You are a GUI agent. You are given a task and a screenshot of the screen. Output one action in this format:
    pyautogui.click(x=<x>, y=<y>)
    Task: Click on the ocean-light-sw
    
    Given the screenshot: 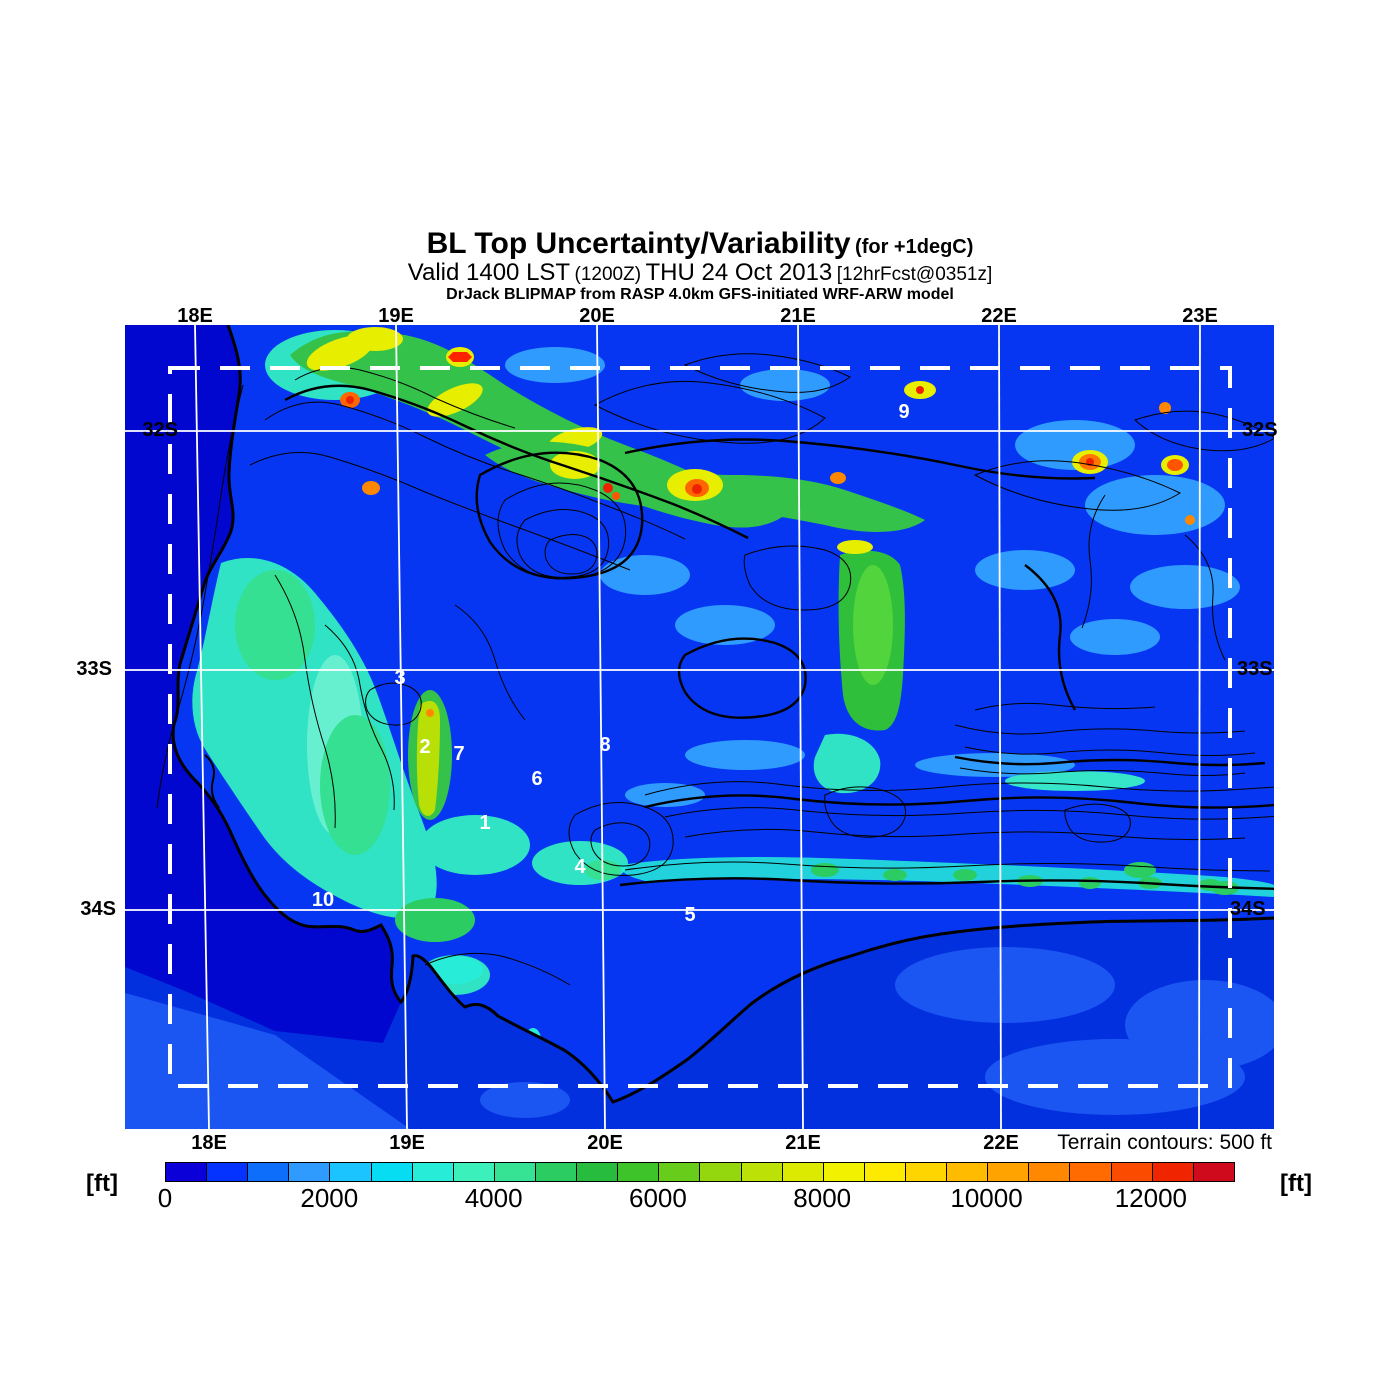 What is the action you would take?
    pyautogui.click(x=267, y=1061)
    